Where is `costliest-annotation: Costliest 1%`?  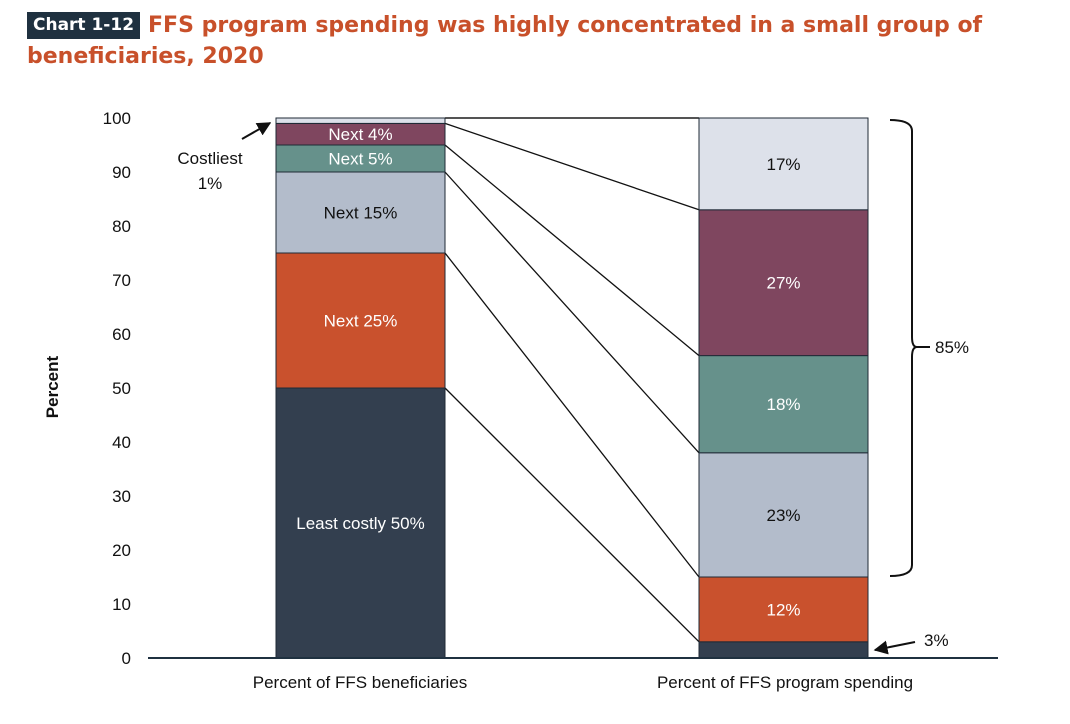
costliest-annotation: Costliest 1% is located at coordinates (224, 157).